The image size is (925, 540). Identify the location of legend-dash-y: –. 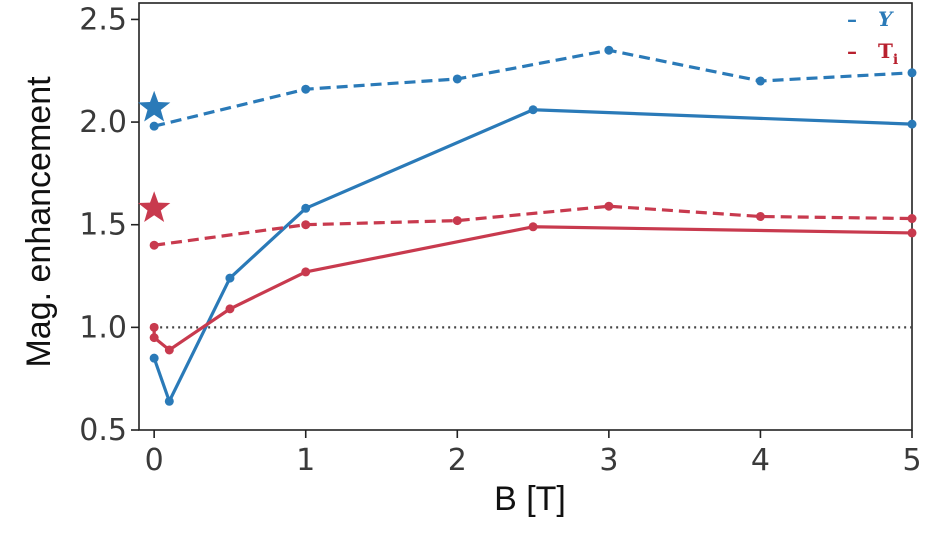
(852, 19).